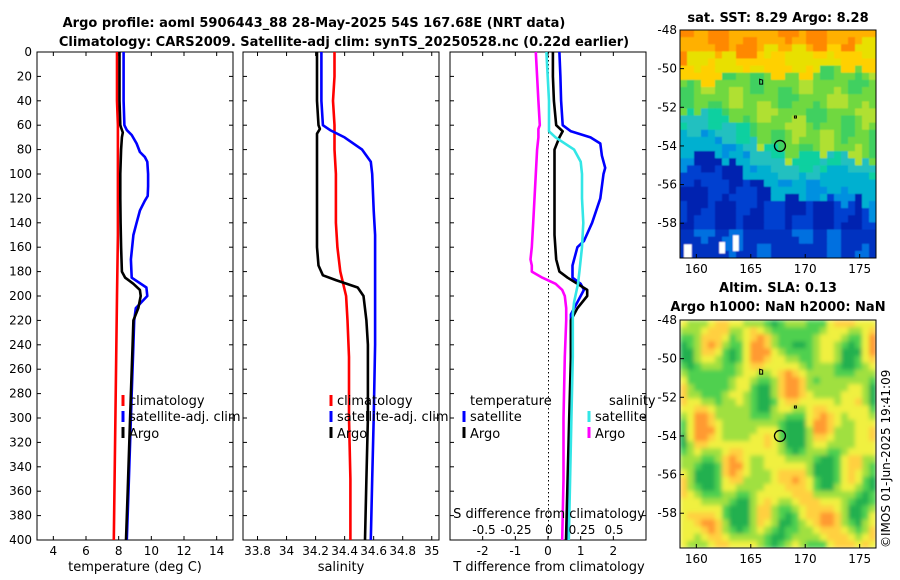 The height and width of the screenshot is (580, 900). I want to click on map-y-tick-label: -52, so click(667, 397).